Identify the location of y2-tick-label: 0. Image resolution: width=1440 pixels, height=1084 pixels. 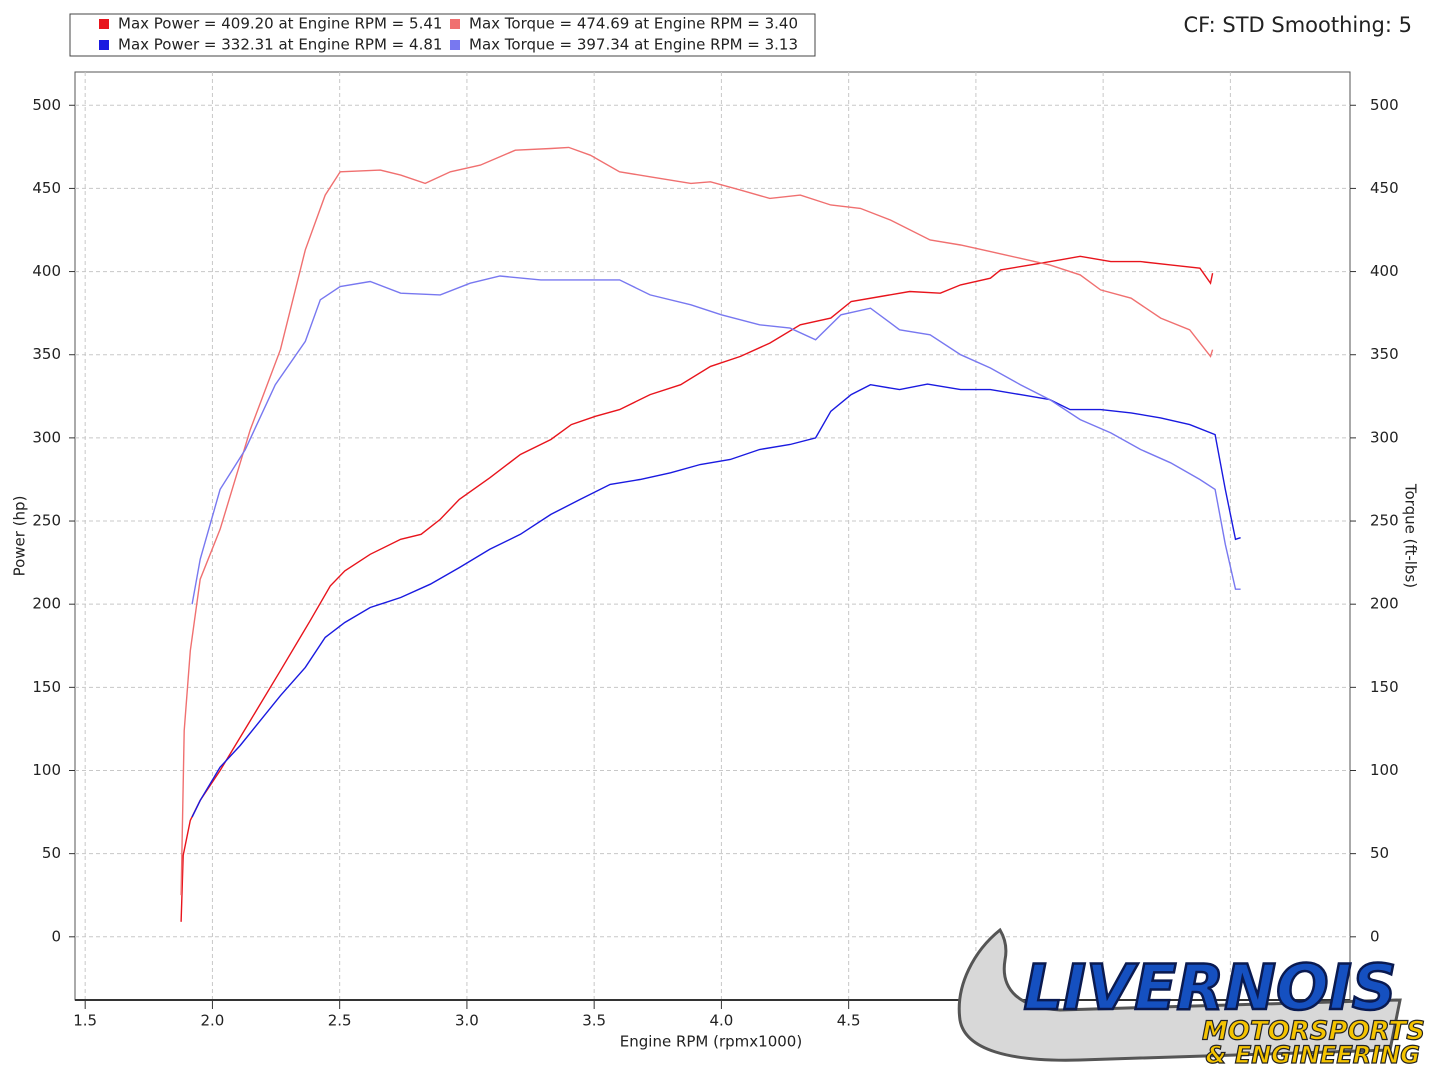
(1375, 936).